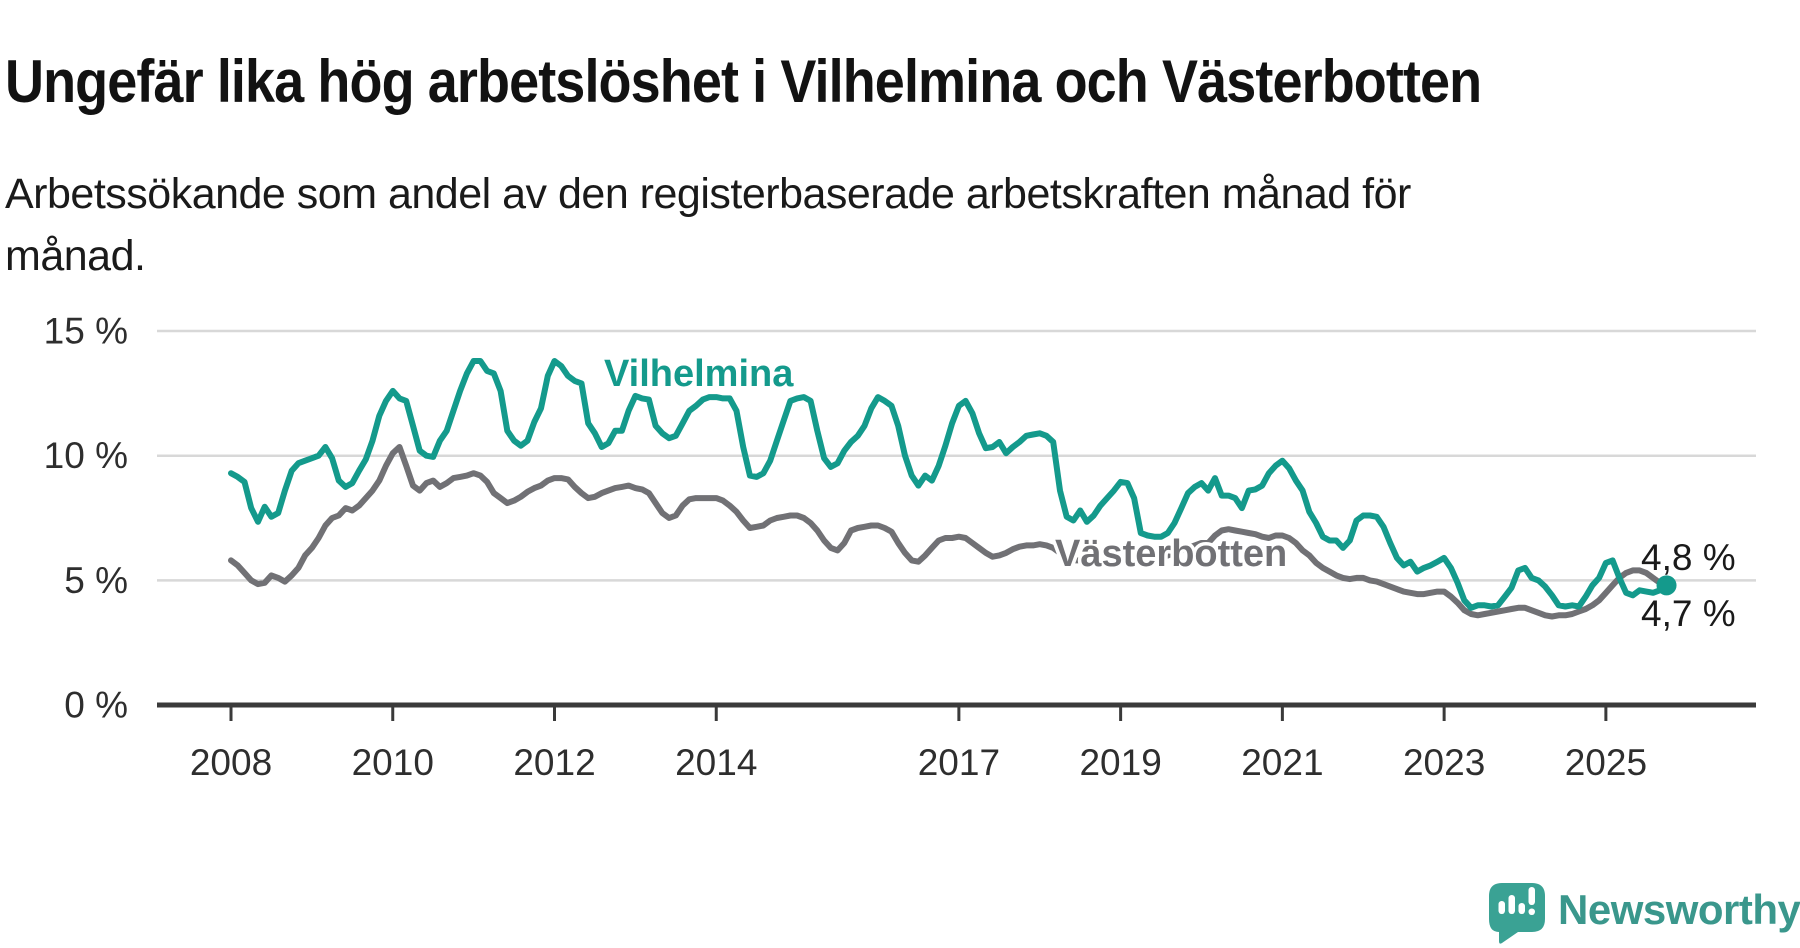 The height and width of the screenshot is (948, 1800). Describe the element at coordinates (699, 374) in the screenshot. I see `series-label-vilhelmina: Vilhelmina` at that location.